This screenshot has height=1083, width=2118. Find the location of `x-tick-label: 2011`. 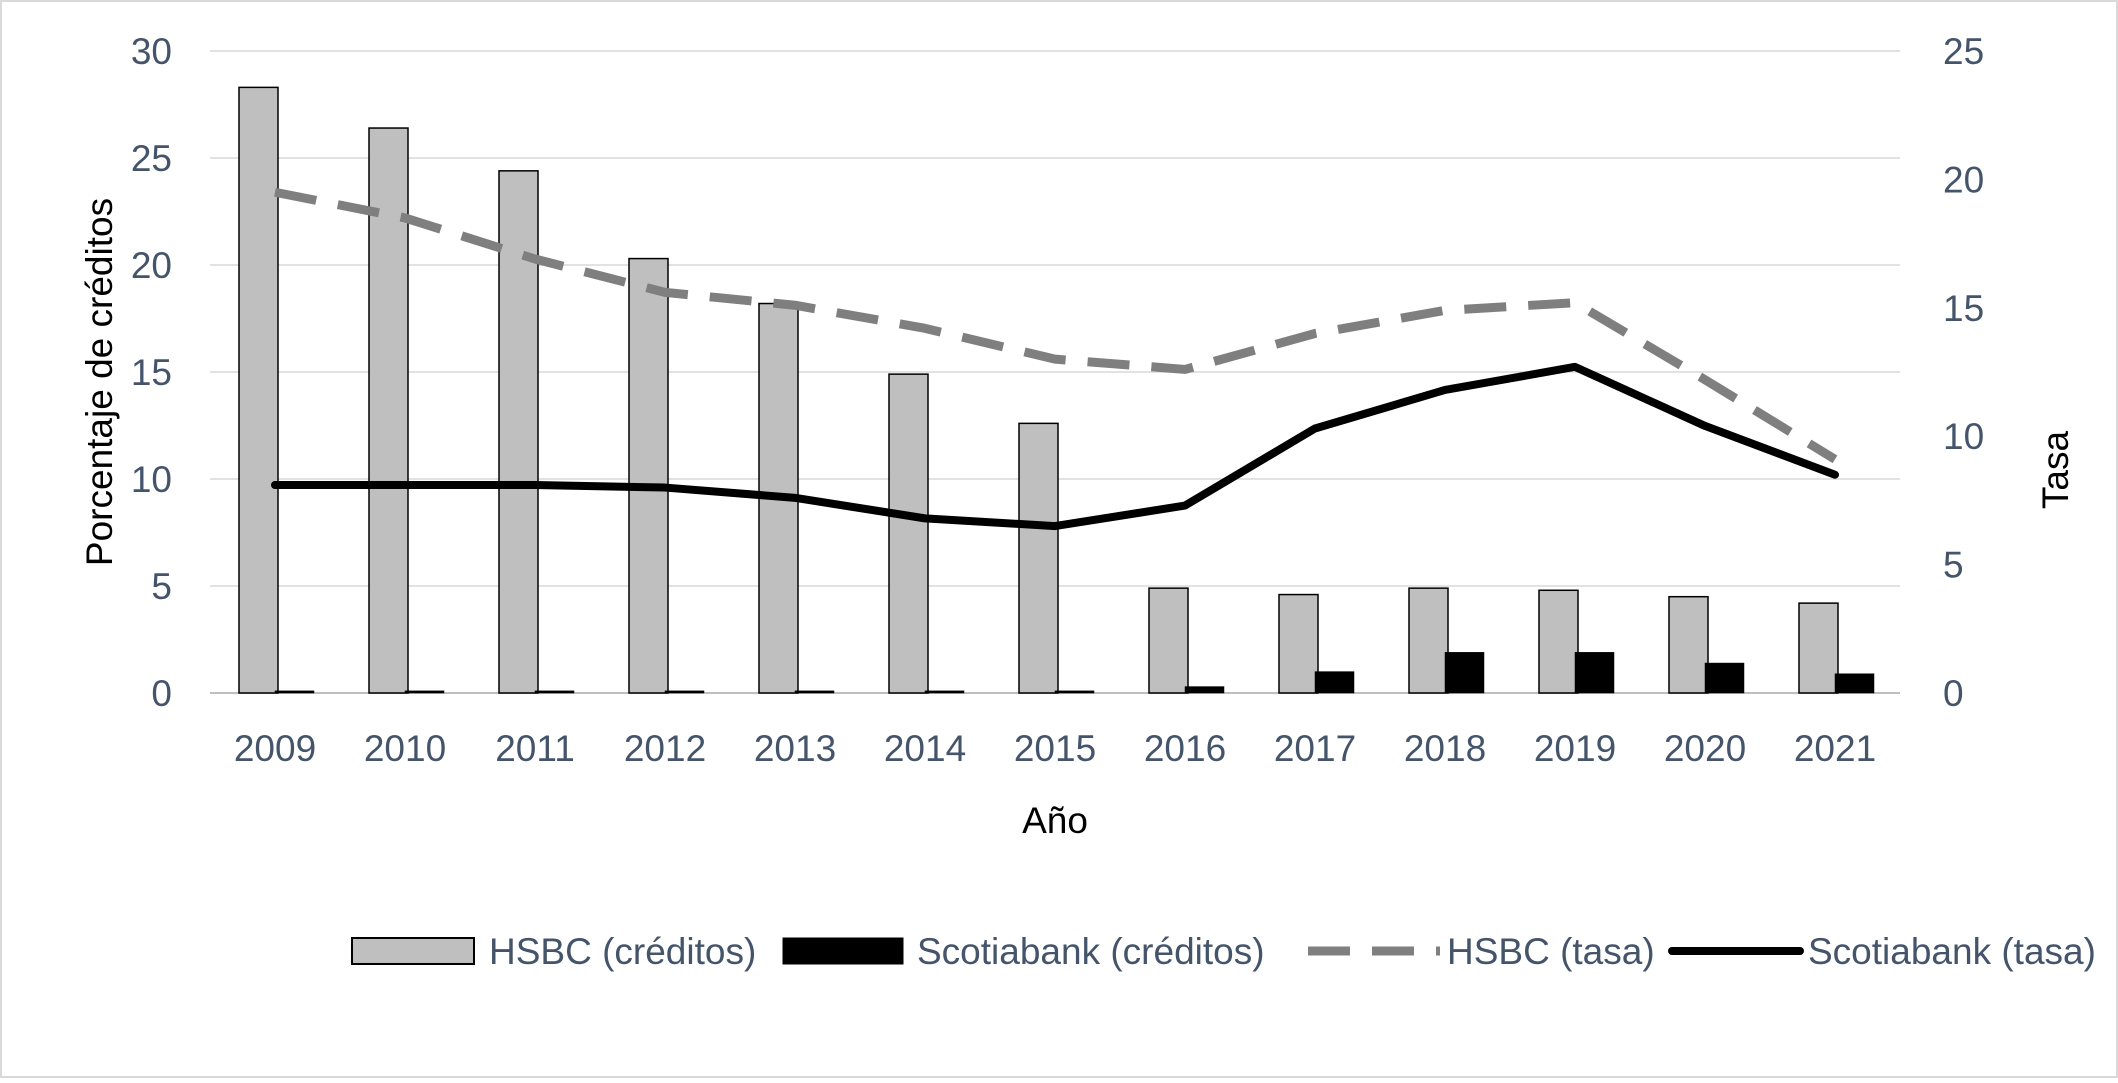

x-tick-label: 2011 is located at coordinates (535, 748).